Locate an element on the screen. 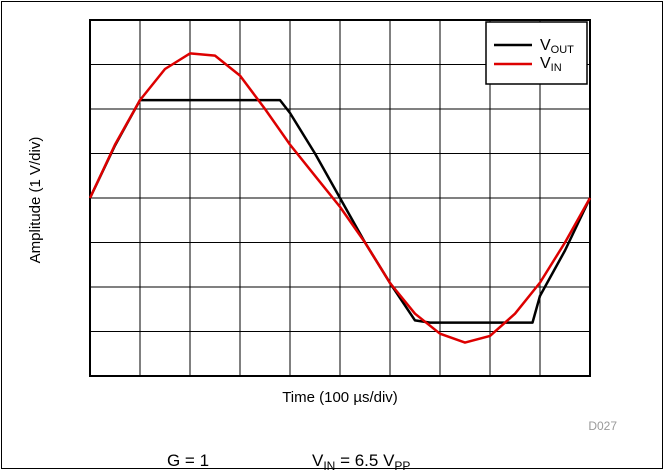 The width and height of the screenshot is (666, 472). legend-box is located at coordinates (536, 53).